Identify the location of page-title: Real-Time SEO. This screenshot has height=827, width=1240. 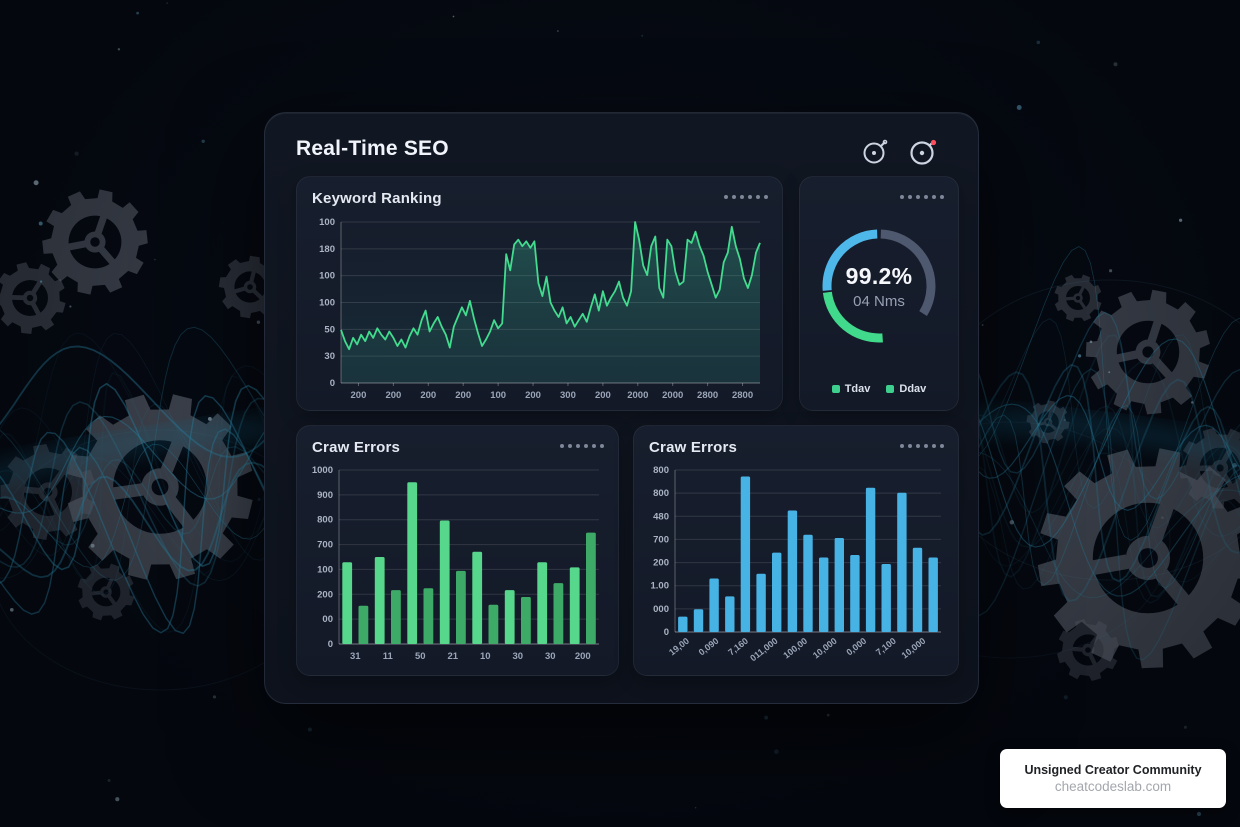
(372, 148).